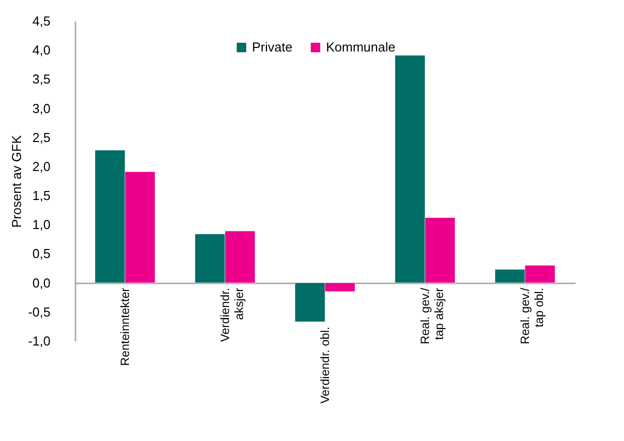  I want to click on legend-label: Private, so click(272, 47).